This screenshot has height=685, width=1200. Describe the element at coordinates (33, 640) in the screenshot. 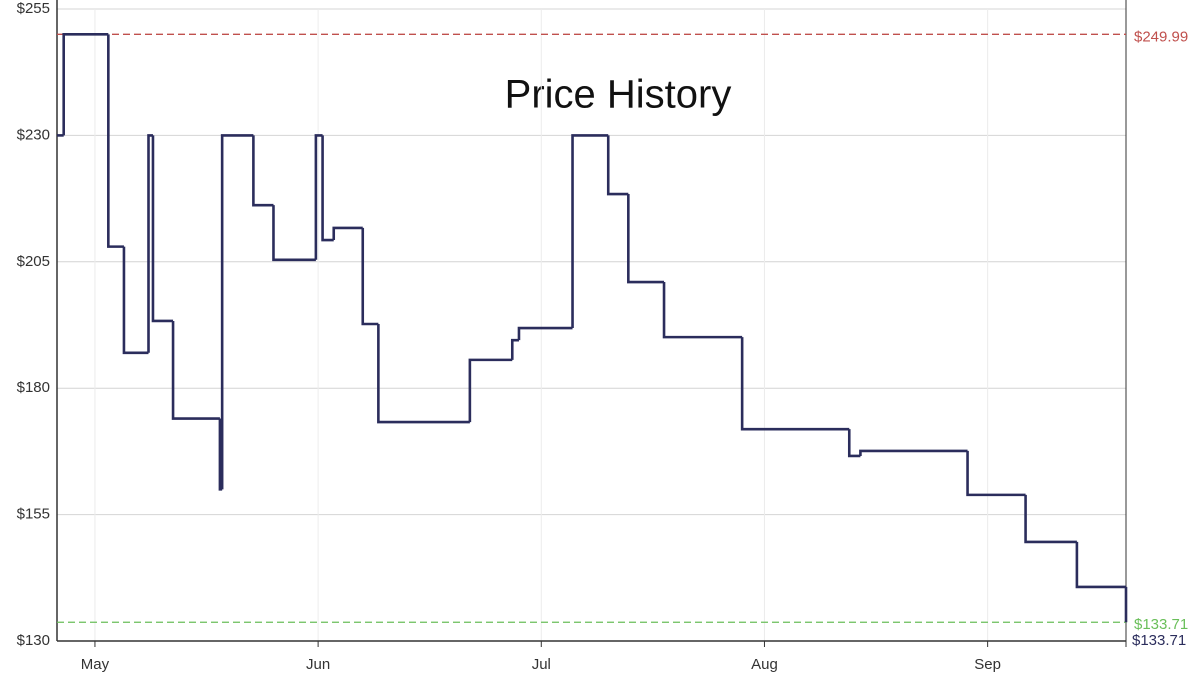

I see `y-tick-label: $130` at that location.